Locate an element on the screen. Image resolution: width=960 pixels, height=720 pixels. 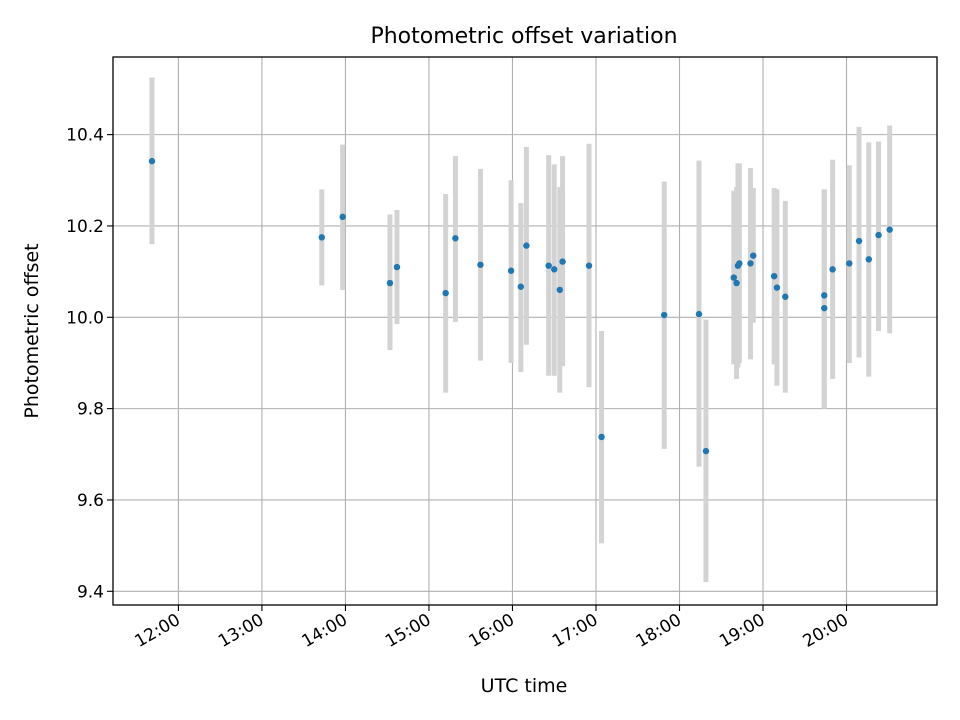
y-tick-label: 10.0 is located at coordinates (85, 318).